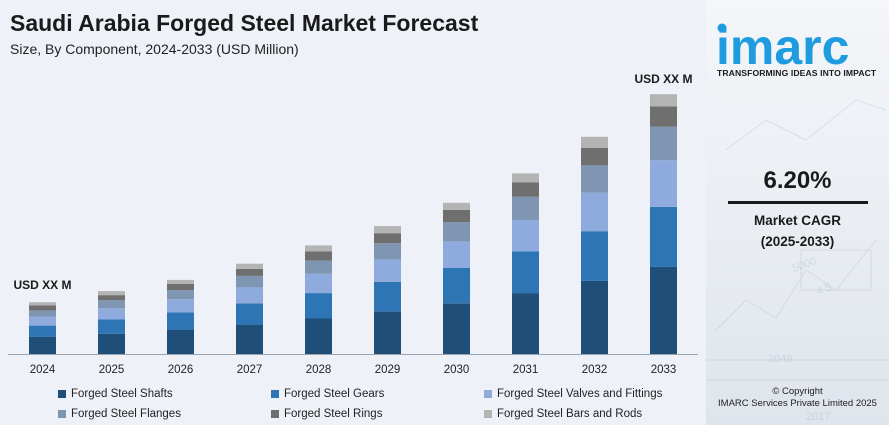 The height and width of the screenshot is (425, 889). Describe the element at coordinates (333, 414) in the screenshot. I see `legend-label: Forged Steel Rings` at that location.